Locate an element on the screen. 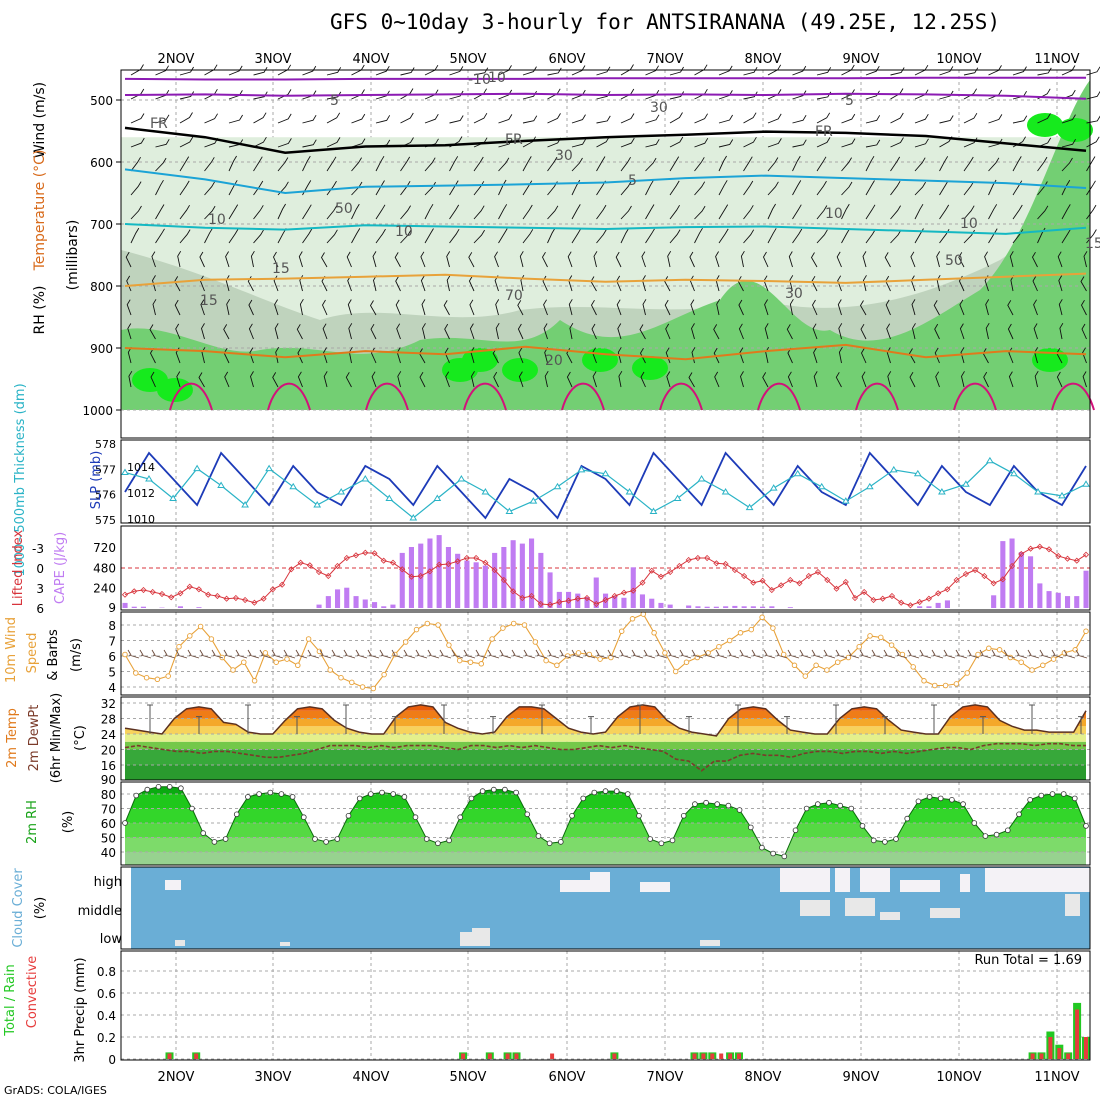  contour-label: 70 is located at coordinates (514, 296).